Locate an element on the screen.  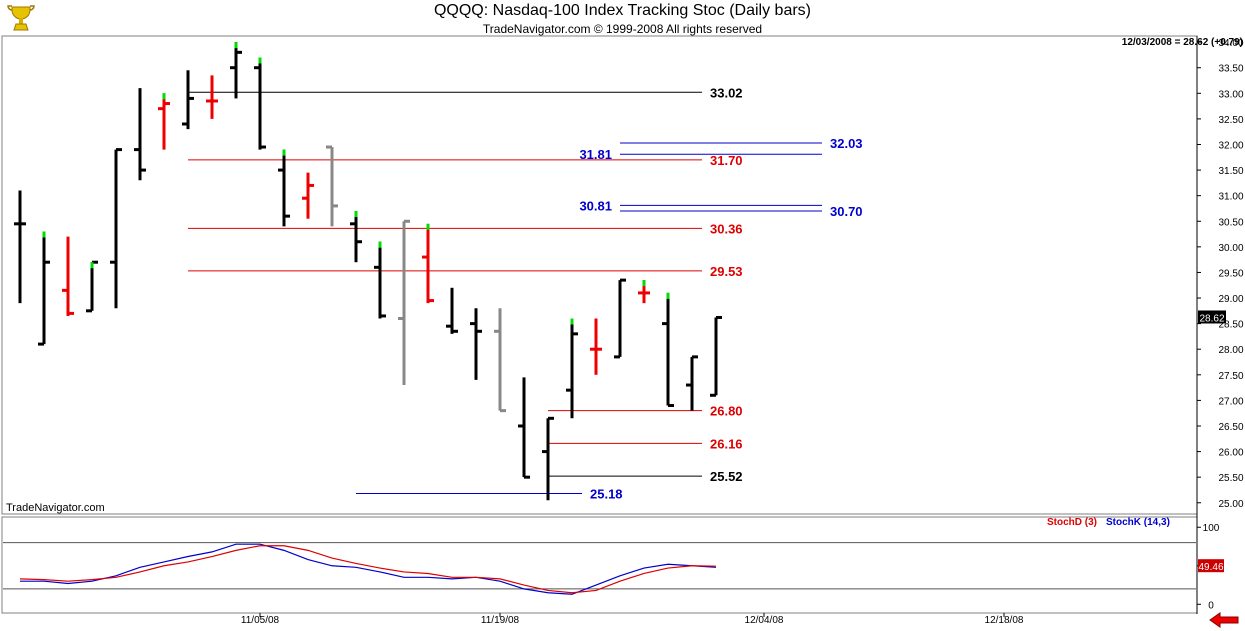
level-label: 31.81 is located at coordinates (595, 154).